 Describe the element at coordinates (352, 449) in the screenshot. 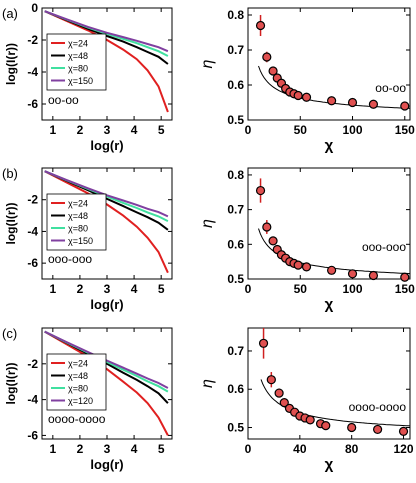

I see `x-tick-label: 80` at that location.